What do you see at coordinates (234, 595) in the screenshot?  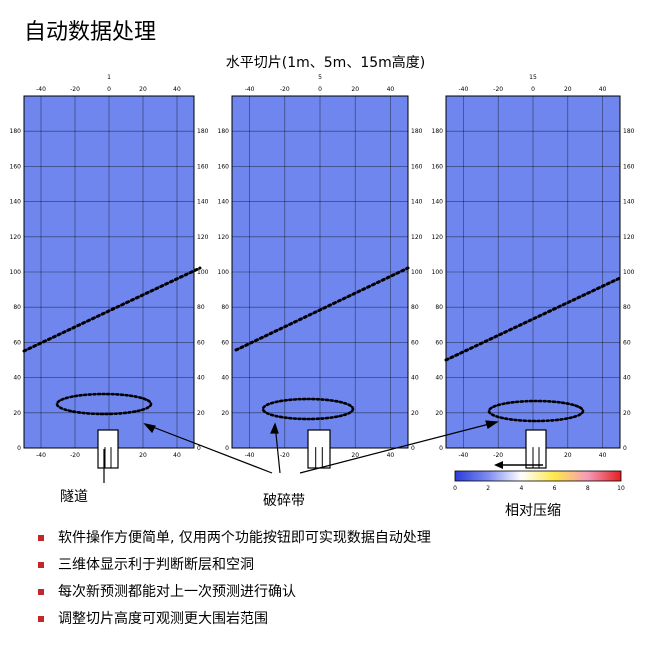 I see `feature-item: 每次新预测都能对上一次预测进行确认` at bounding box center [234, 595].